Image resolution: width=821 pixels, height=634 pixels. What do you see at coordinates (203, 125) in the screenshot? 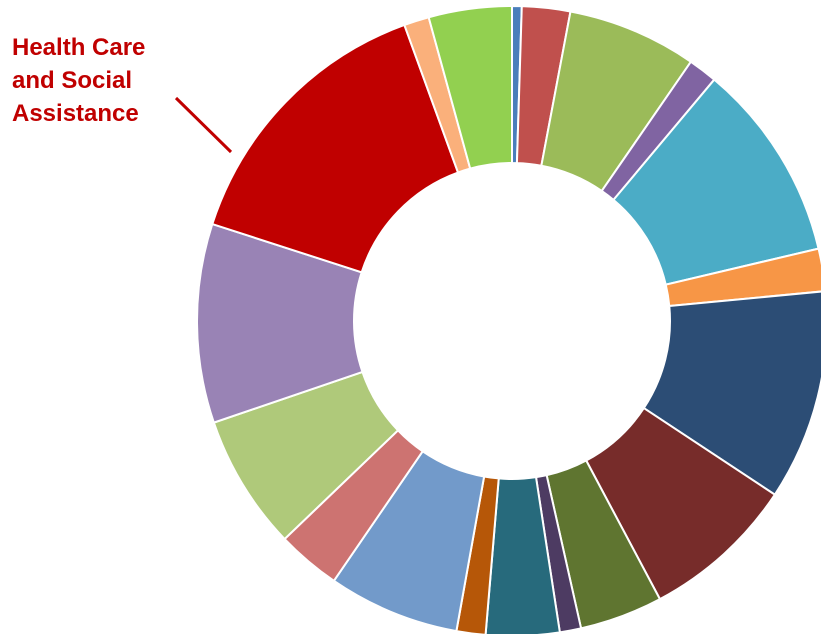
I see `callout-leader-line` at bounding box center [203, 125].